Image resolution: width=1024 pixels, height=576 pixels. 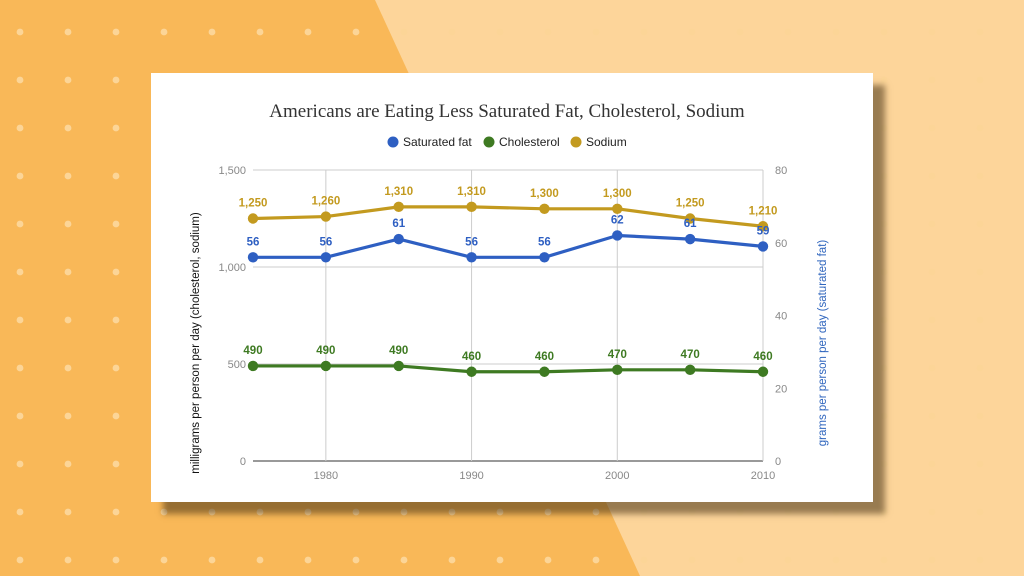 What do you see at coordinates (429, 142) in the screenshot?
I see `legend-item-saturated-fat: Saturated fat` at bounding box center [429, 142].